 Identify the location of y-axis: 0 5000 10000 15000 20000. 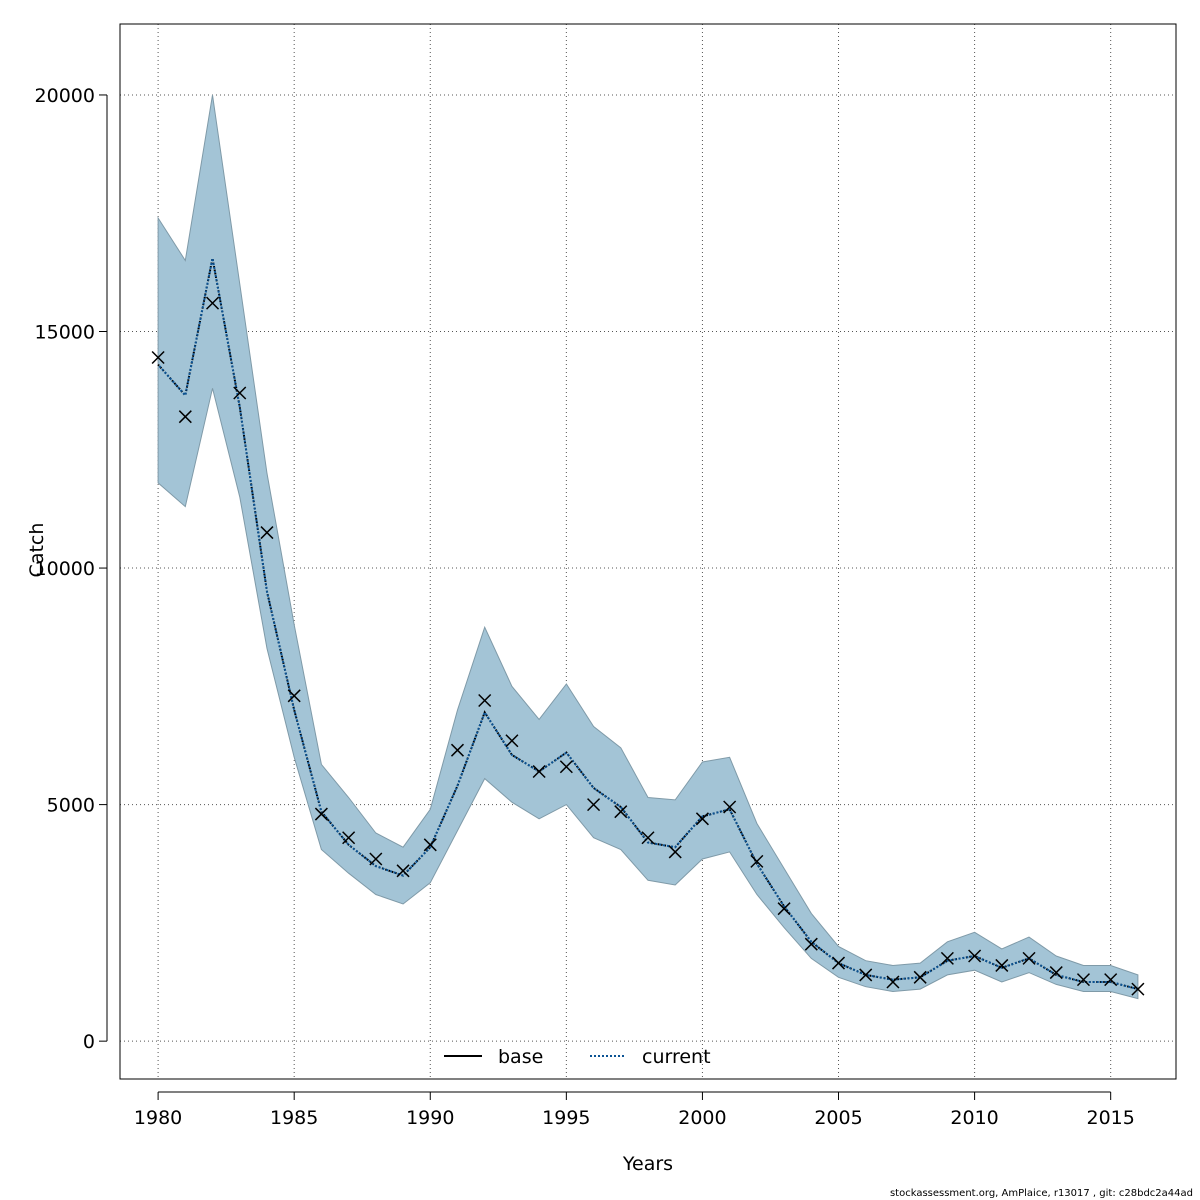
(71, 569).